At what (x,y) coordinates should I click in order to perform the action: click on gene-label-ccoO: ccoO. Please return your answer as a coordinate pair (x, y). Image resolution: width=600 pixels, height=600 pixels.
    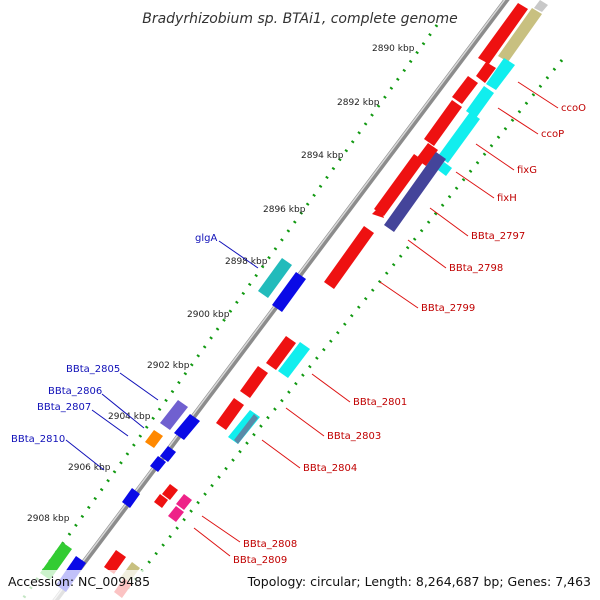
    Looking at the image, I should click on (573, 108).